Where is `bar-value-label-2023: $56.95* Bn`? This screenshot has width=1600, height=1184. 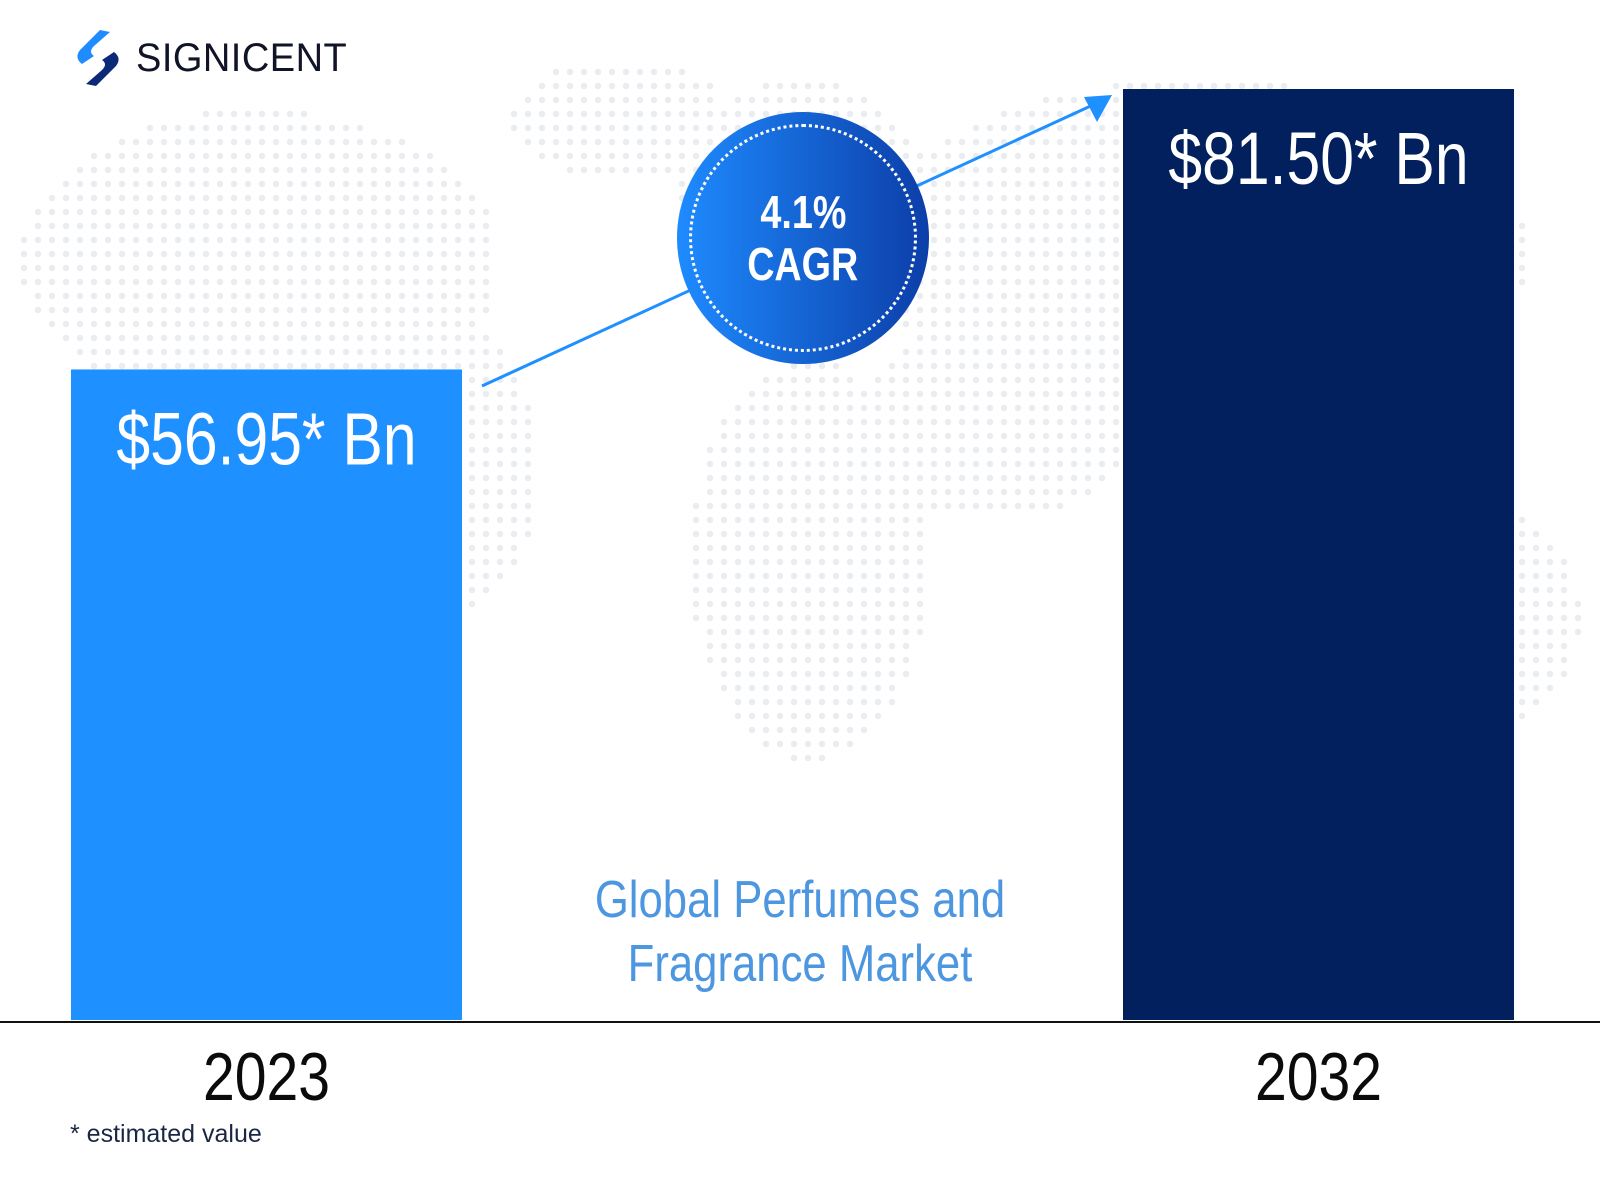 bar-value-label-2023: $56.95* Bn is located at coordinates (266, 440).